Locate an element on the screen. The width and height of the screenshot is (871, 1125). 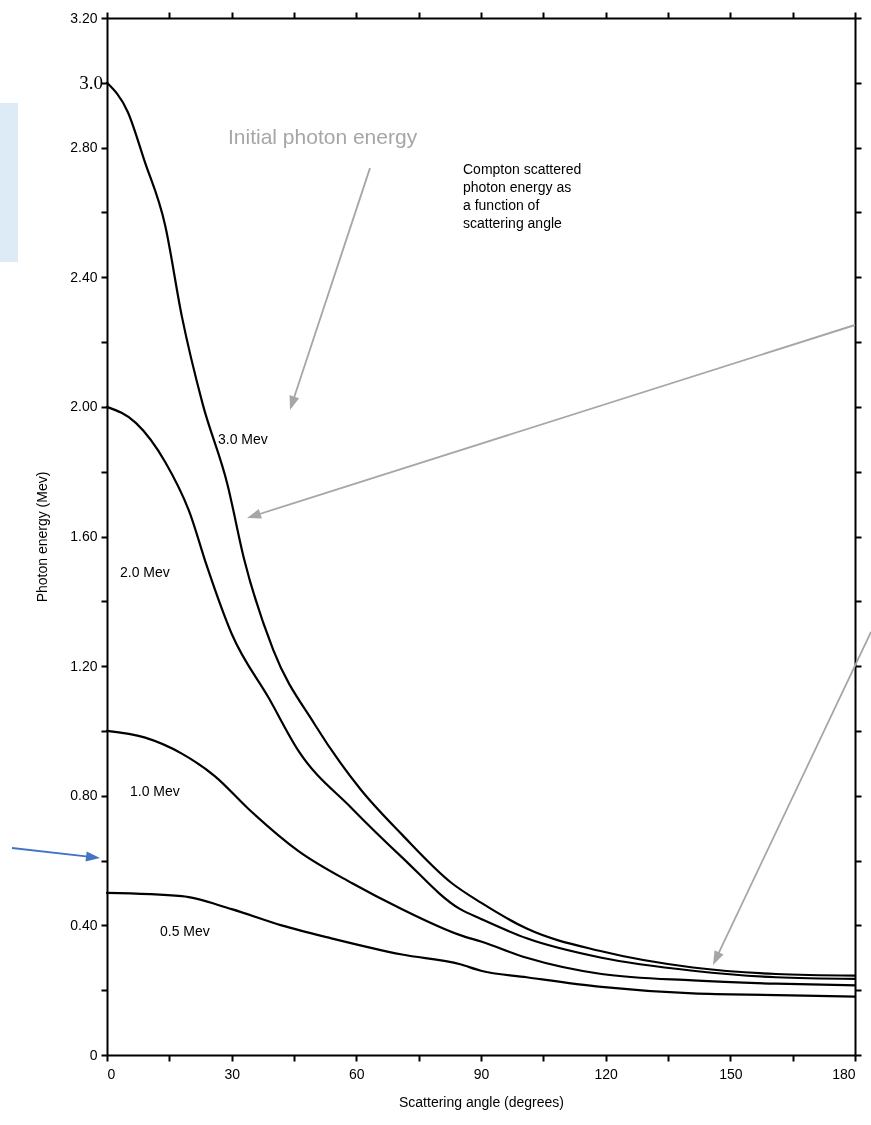
series-label: 3.0 Mev is located at coordinates (243, 439).